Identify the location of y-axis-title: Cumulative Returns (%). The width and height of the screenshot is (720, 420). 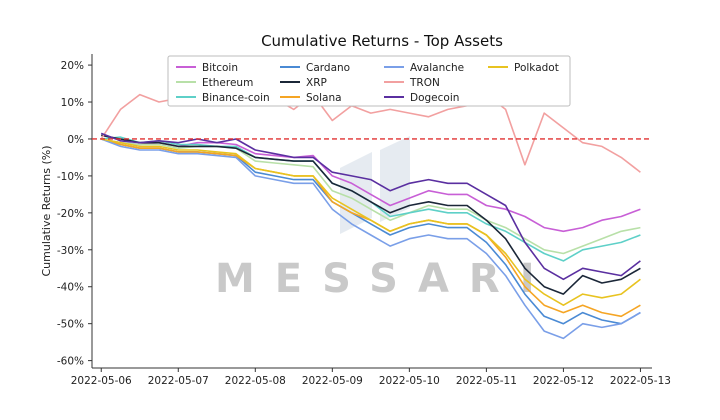
(46, 210).